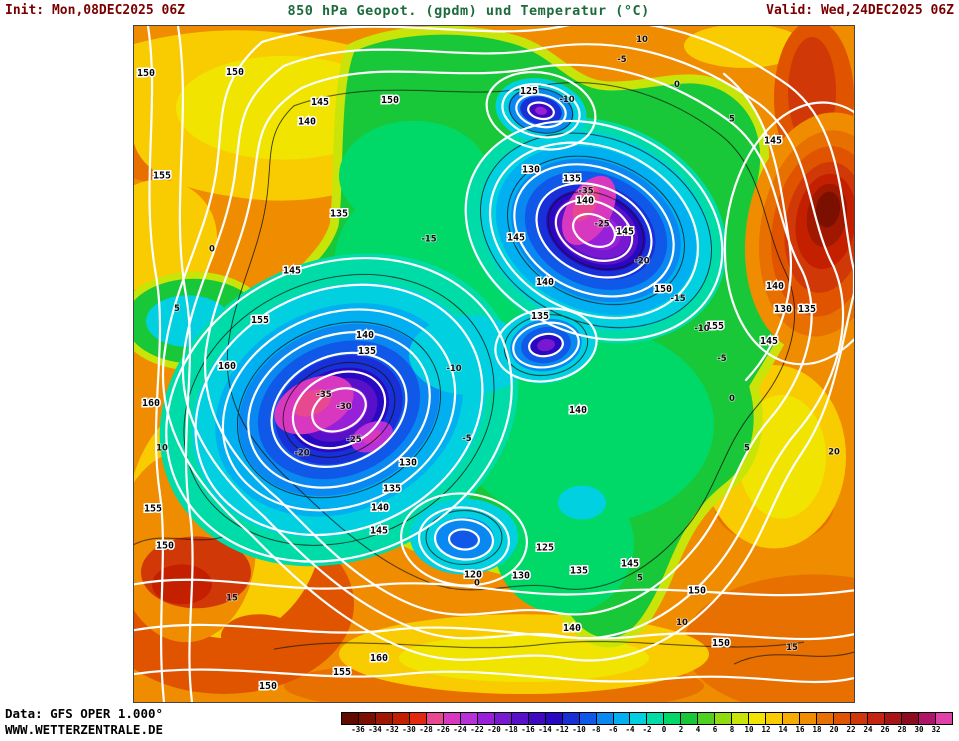 This screenshot has width=959, height=741. Describe the element at coordinates (800, 729) in the screenshot. I see `colorbar-tick-label: 16` at that location.